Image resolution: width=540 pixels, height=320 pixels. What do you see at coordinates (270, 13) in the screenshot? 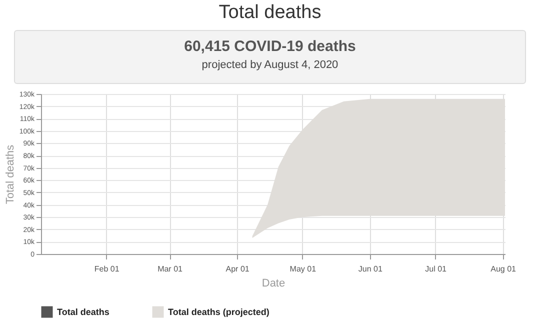
I see `chart-title: Total deaths` at bounding box center [270, 13].